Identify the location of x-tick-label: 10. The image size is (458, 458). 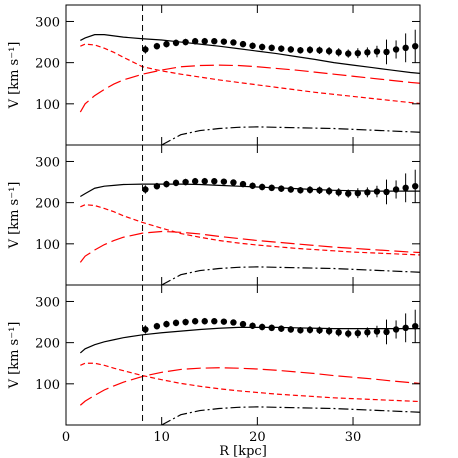
(161, 437).